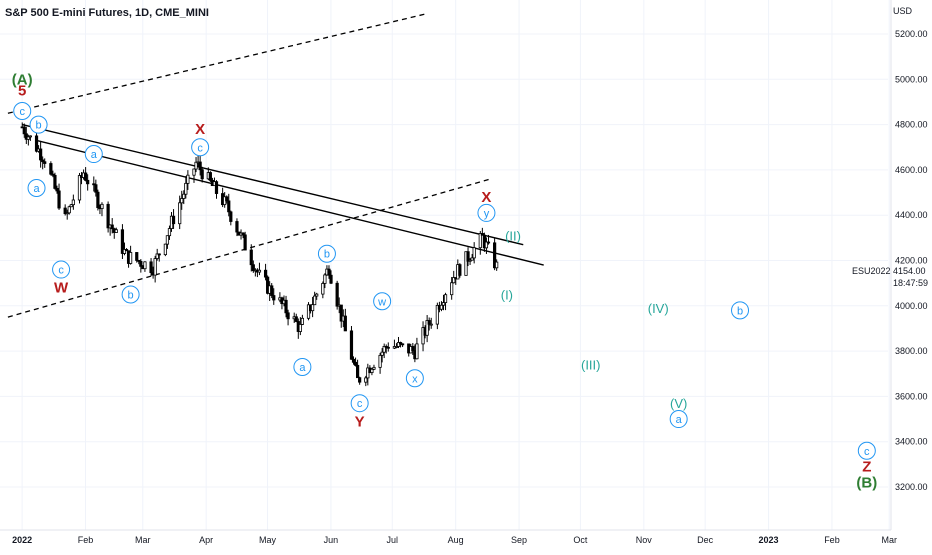  I want to click on dashed-trendline, so click(249, 248).